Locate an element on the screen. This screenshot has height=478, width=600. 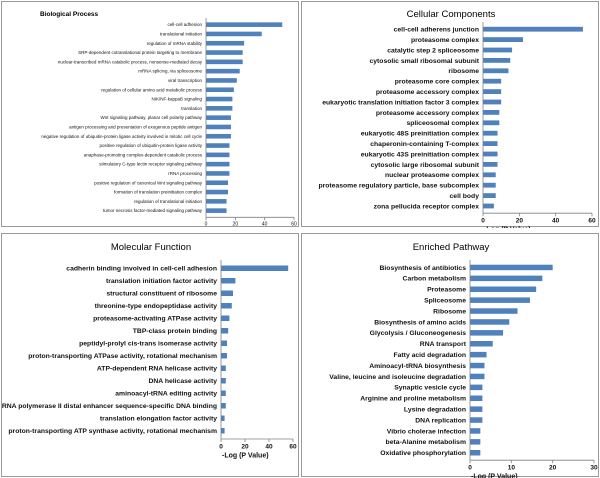
category-label: beta-Alanine metabolism is located at coordinates (426, 442).